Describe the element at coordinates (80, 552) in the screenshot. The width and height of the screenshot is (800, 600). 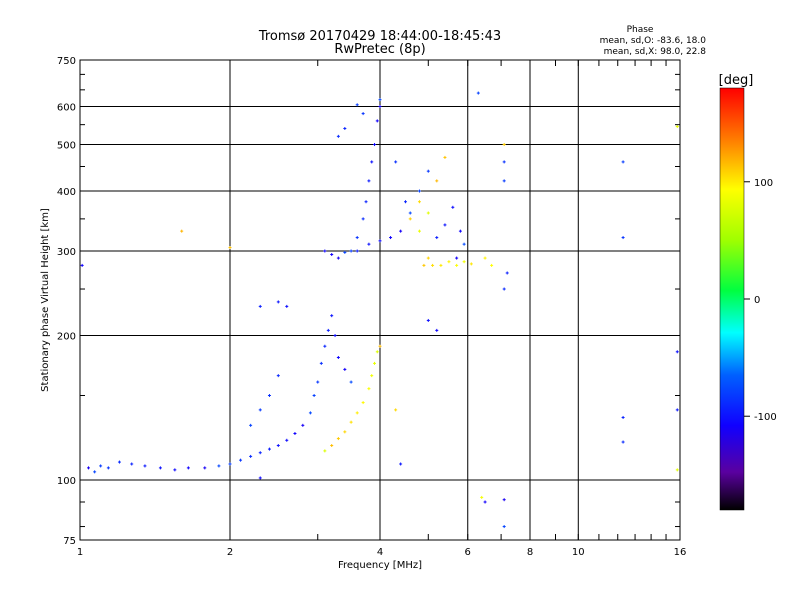
I see `x-tick-label: 1` at that location.